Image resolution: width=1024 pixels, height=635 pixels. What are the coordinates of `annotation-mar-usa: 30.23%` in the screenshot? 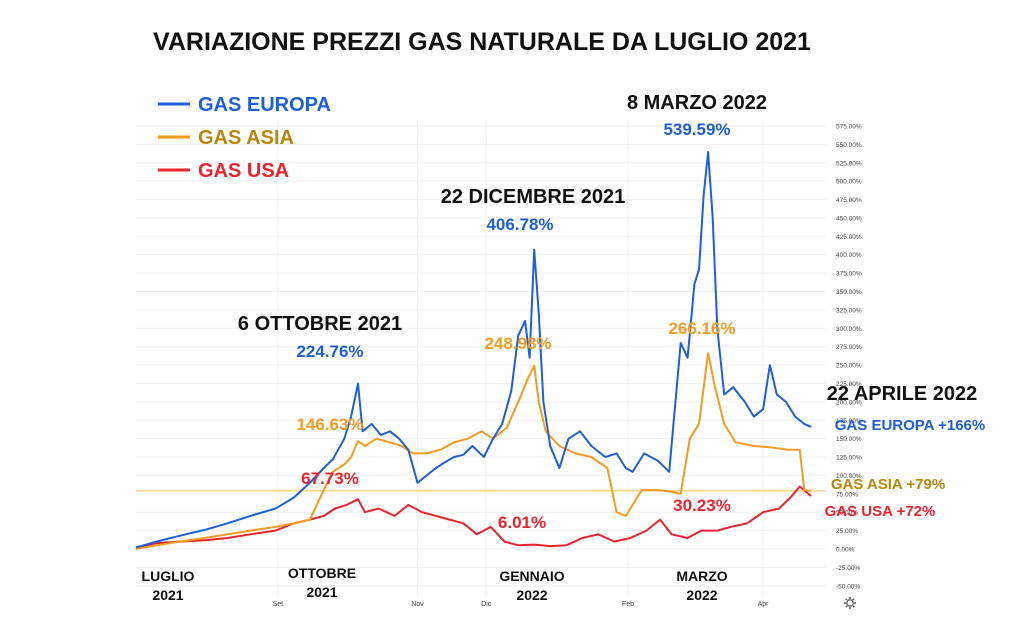 It's located at (702, 505).